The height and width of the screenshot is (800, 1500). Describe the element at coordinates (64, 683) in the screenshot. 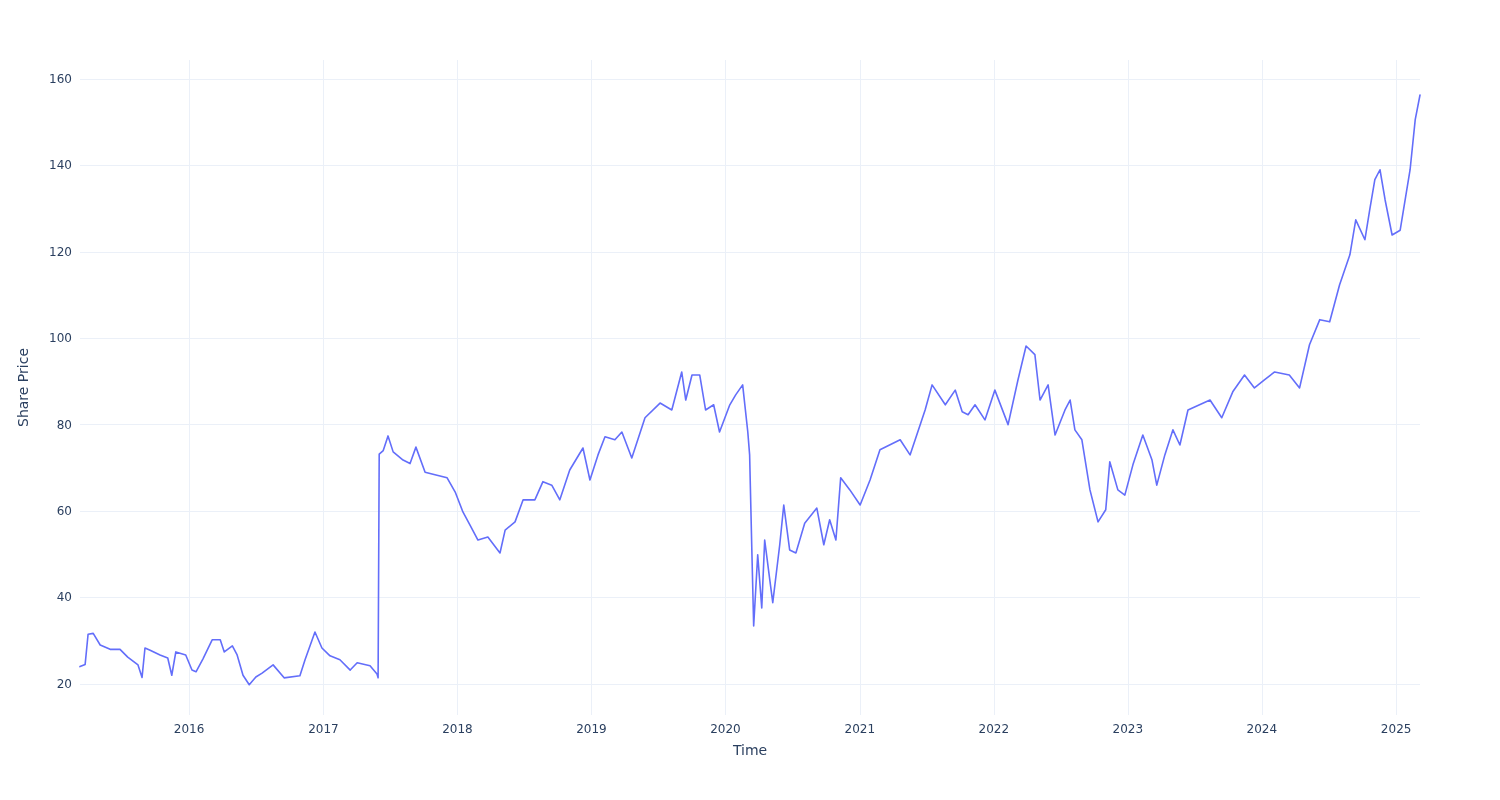

I see `y-tick-label: 20` at that location.